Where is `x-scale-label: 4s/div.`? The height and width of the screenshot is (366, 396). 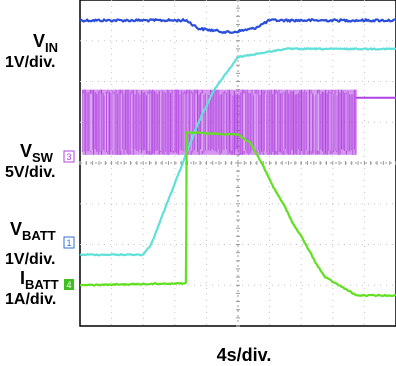
x-scale-label: 4s/div. is located at coordinates (244, 355).